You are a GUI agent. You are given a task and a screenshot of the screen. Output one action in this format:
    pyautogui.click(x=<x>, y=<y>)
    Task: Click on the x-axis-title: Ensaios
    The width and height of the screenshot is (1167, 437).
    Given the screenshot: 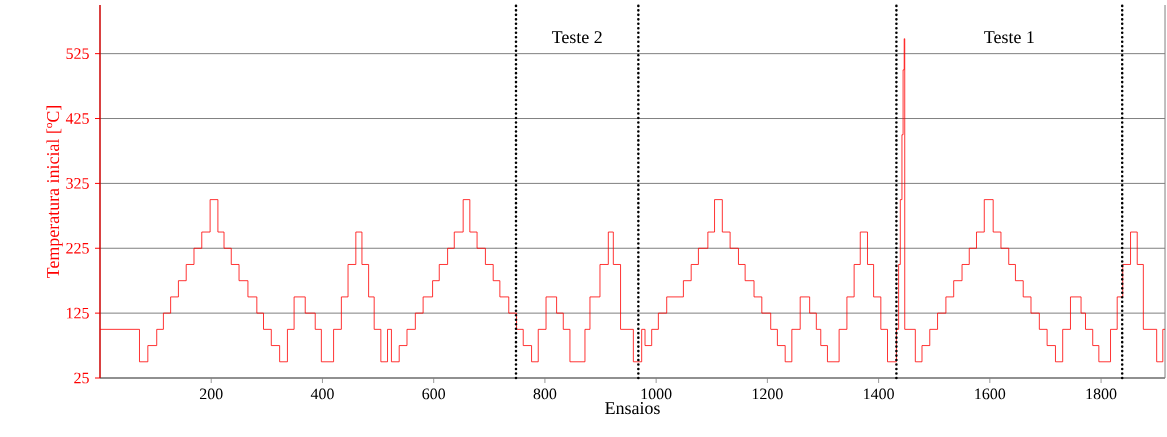 What is the action you would take?
    pyautogui.click(x=632, y=408)
    